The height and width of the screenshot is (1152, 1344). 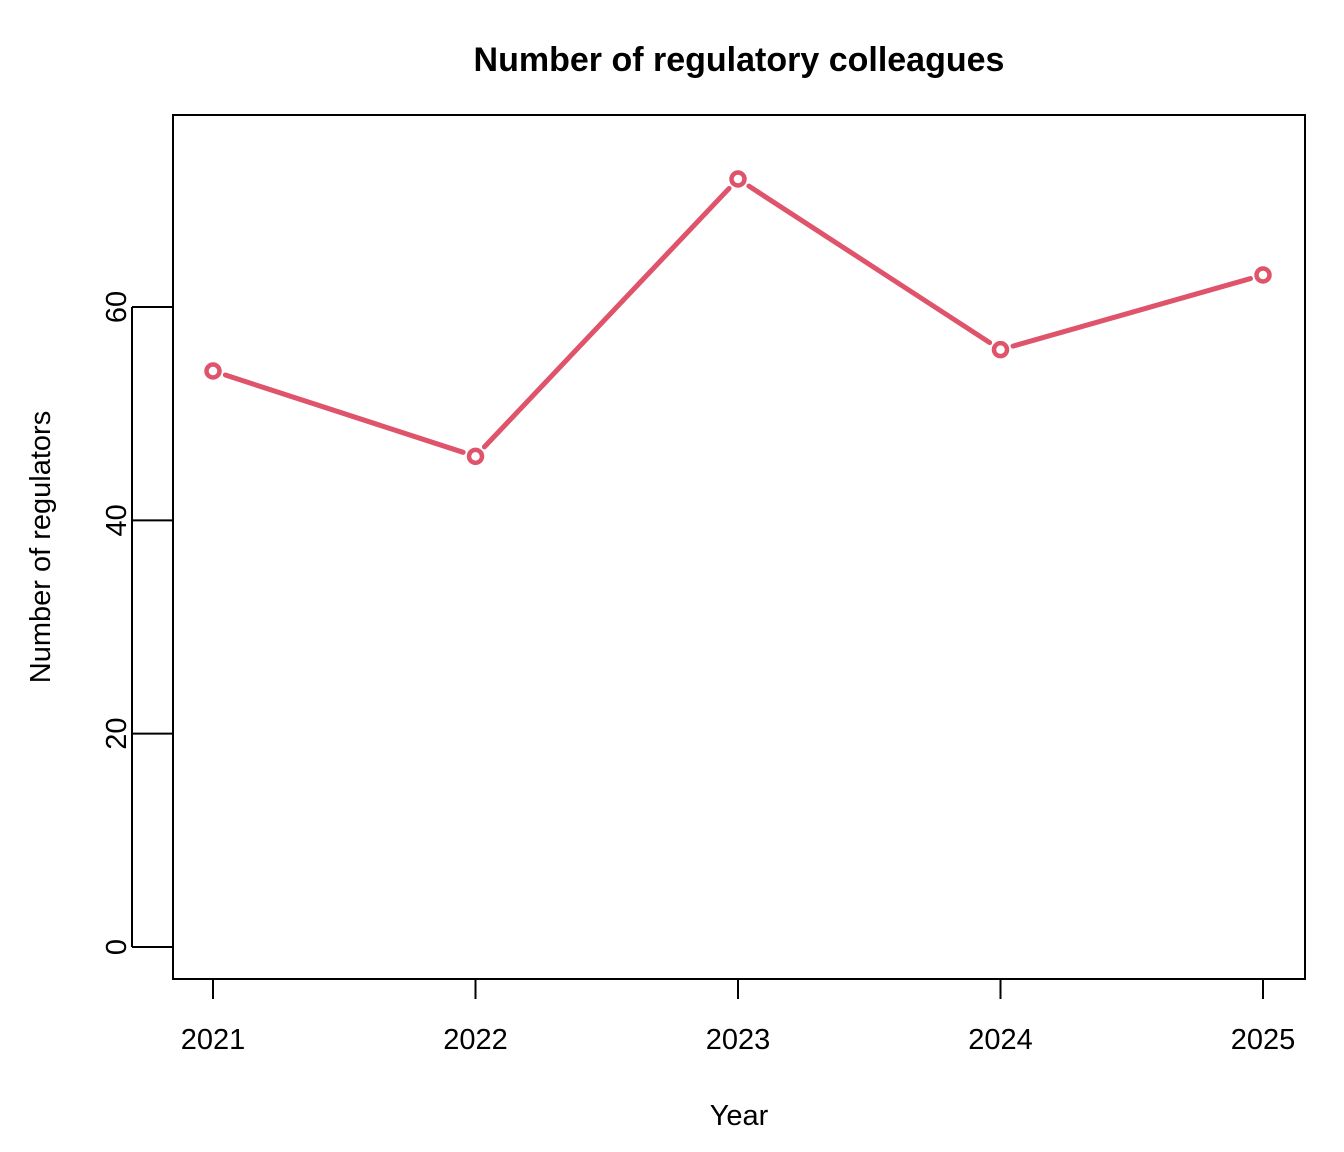 I want to click on x-tick-label: 2025, so click(x=1263, y=1040).